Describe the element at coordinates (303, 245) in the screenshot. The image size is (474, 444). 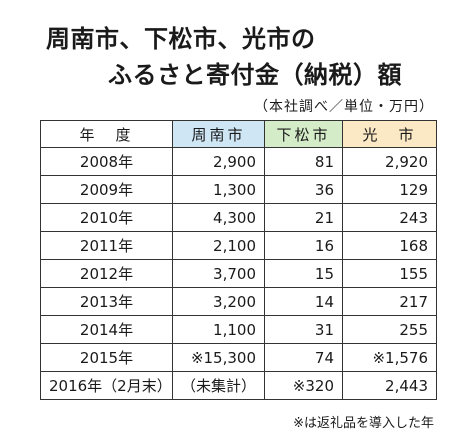
I see `cell-kudamatsu: 16` at that location.